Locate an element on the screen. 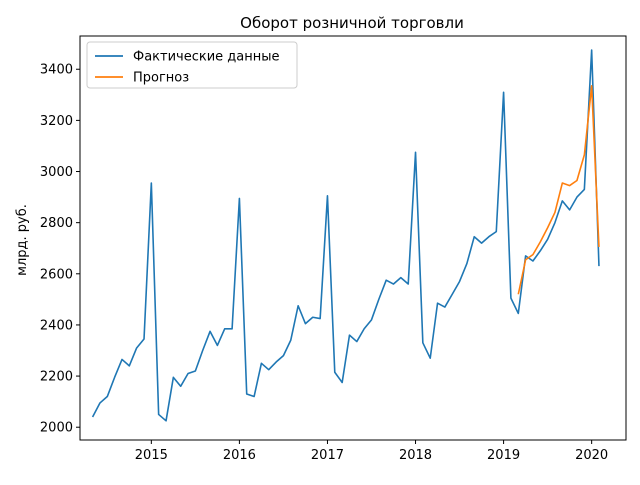 The width and height of the screenshot is (640, 485). y-tick-label: 2800 is located at coordinates (56, 223).